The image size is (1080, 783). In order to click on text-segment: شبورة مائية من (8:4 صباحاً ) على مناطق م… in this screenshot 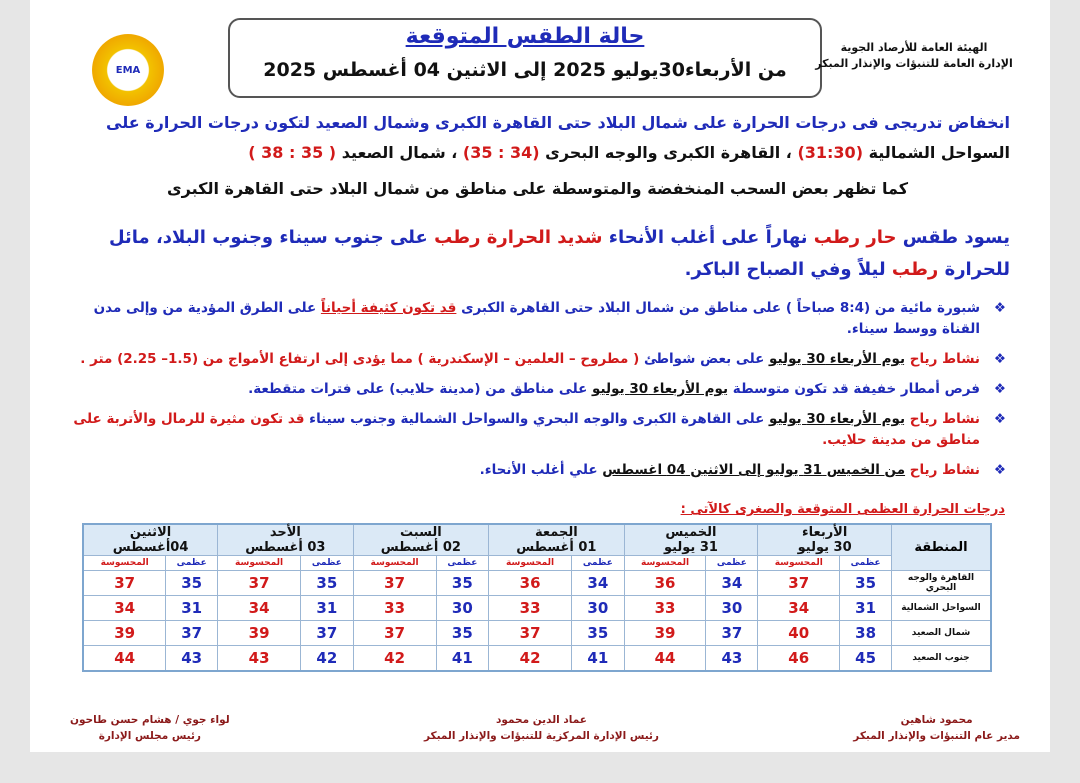, I will do `click(718, 308)`.